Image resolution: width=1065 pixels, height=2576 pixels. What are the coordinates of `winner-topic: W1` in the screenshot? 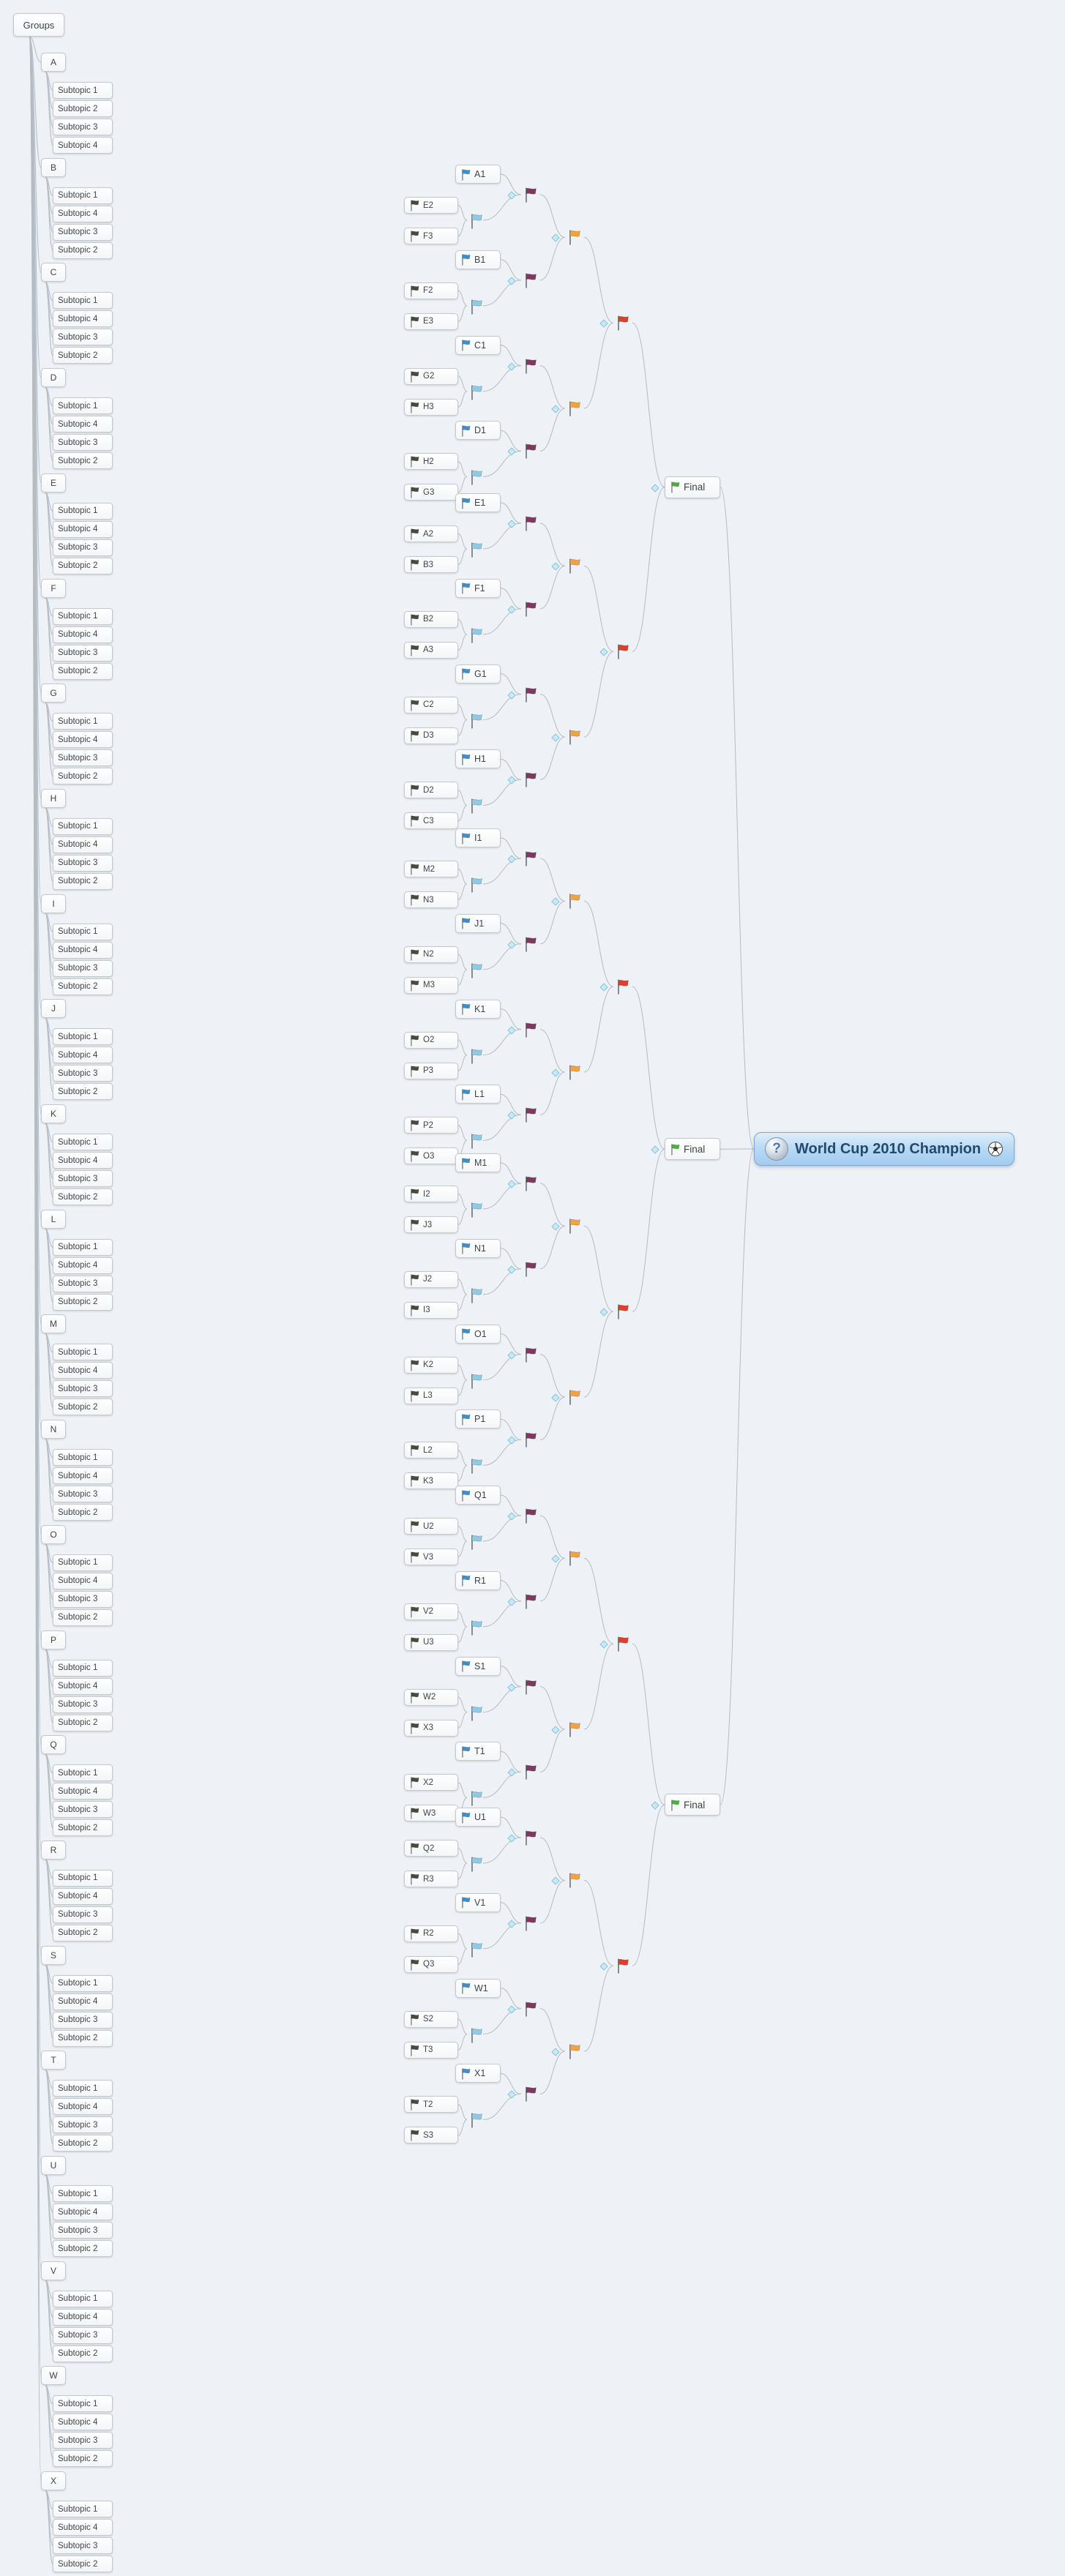 It's located at (478, 1988).